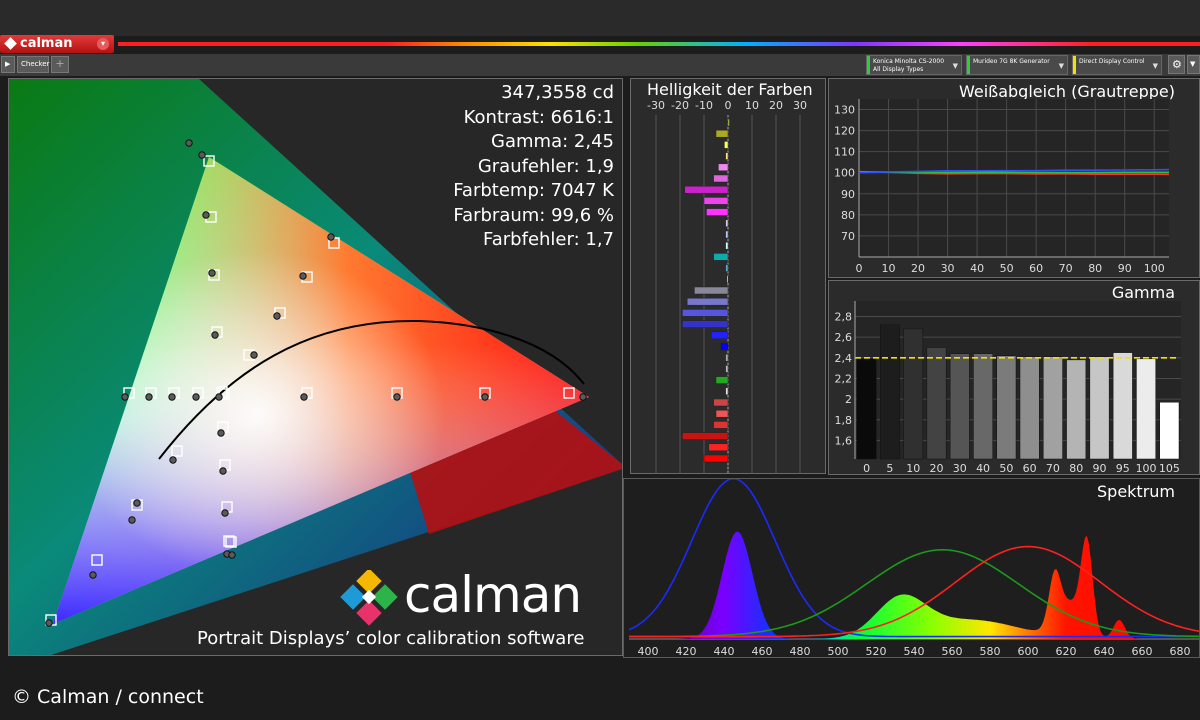  I want to click on x-tick-label: 10, so click(889, 268).